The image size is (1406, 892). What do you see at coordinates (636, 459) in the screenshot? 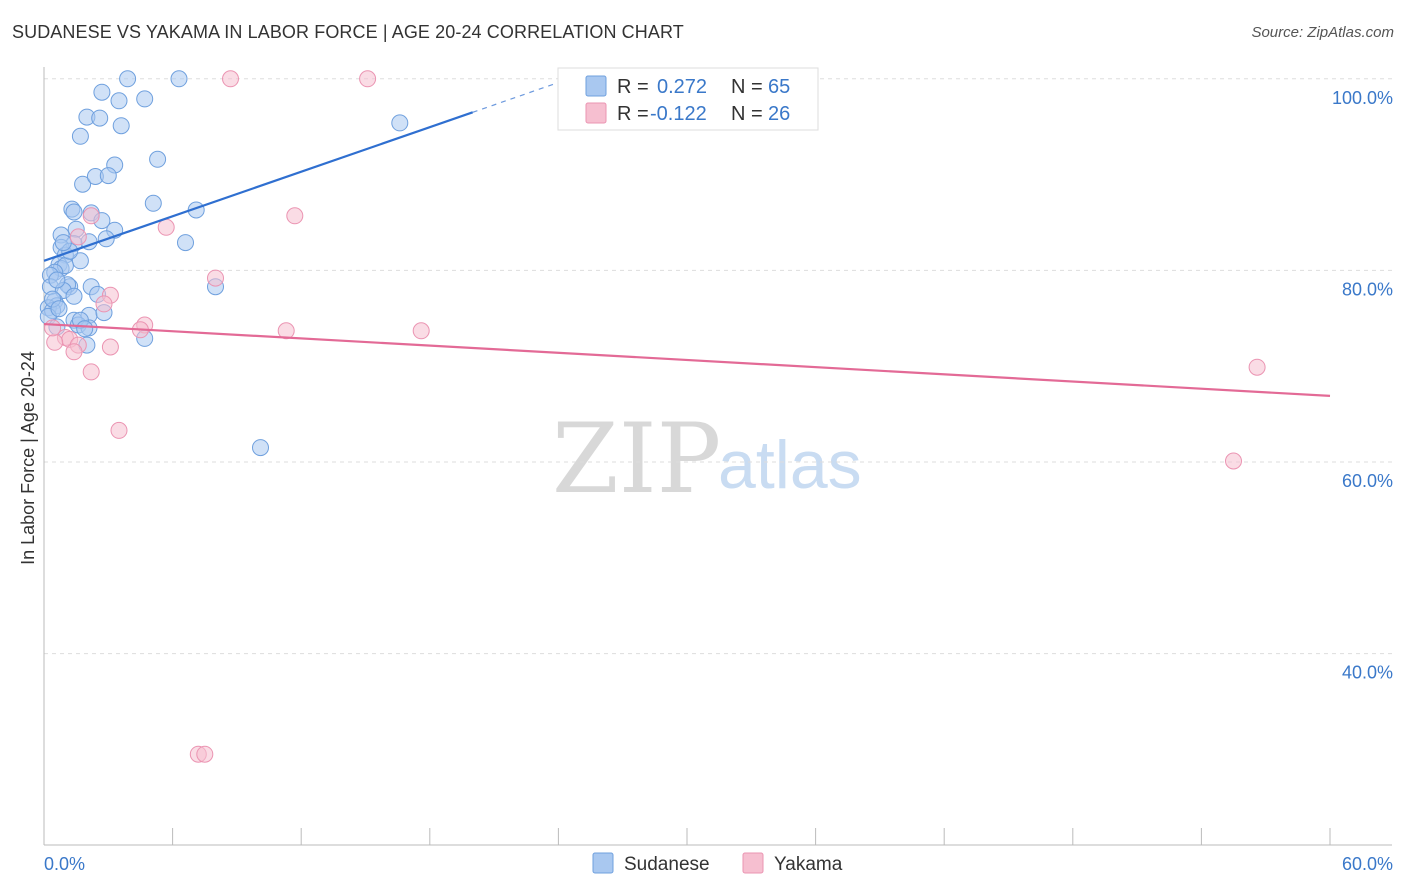
I see `watermark-zip: ZIP` at bounding box center [636, 459].